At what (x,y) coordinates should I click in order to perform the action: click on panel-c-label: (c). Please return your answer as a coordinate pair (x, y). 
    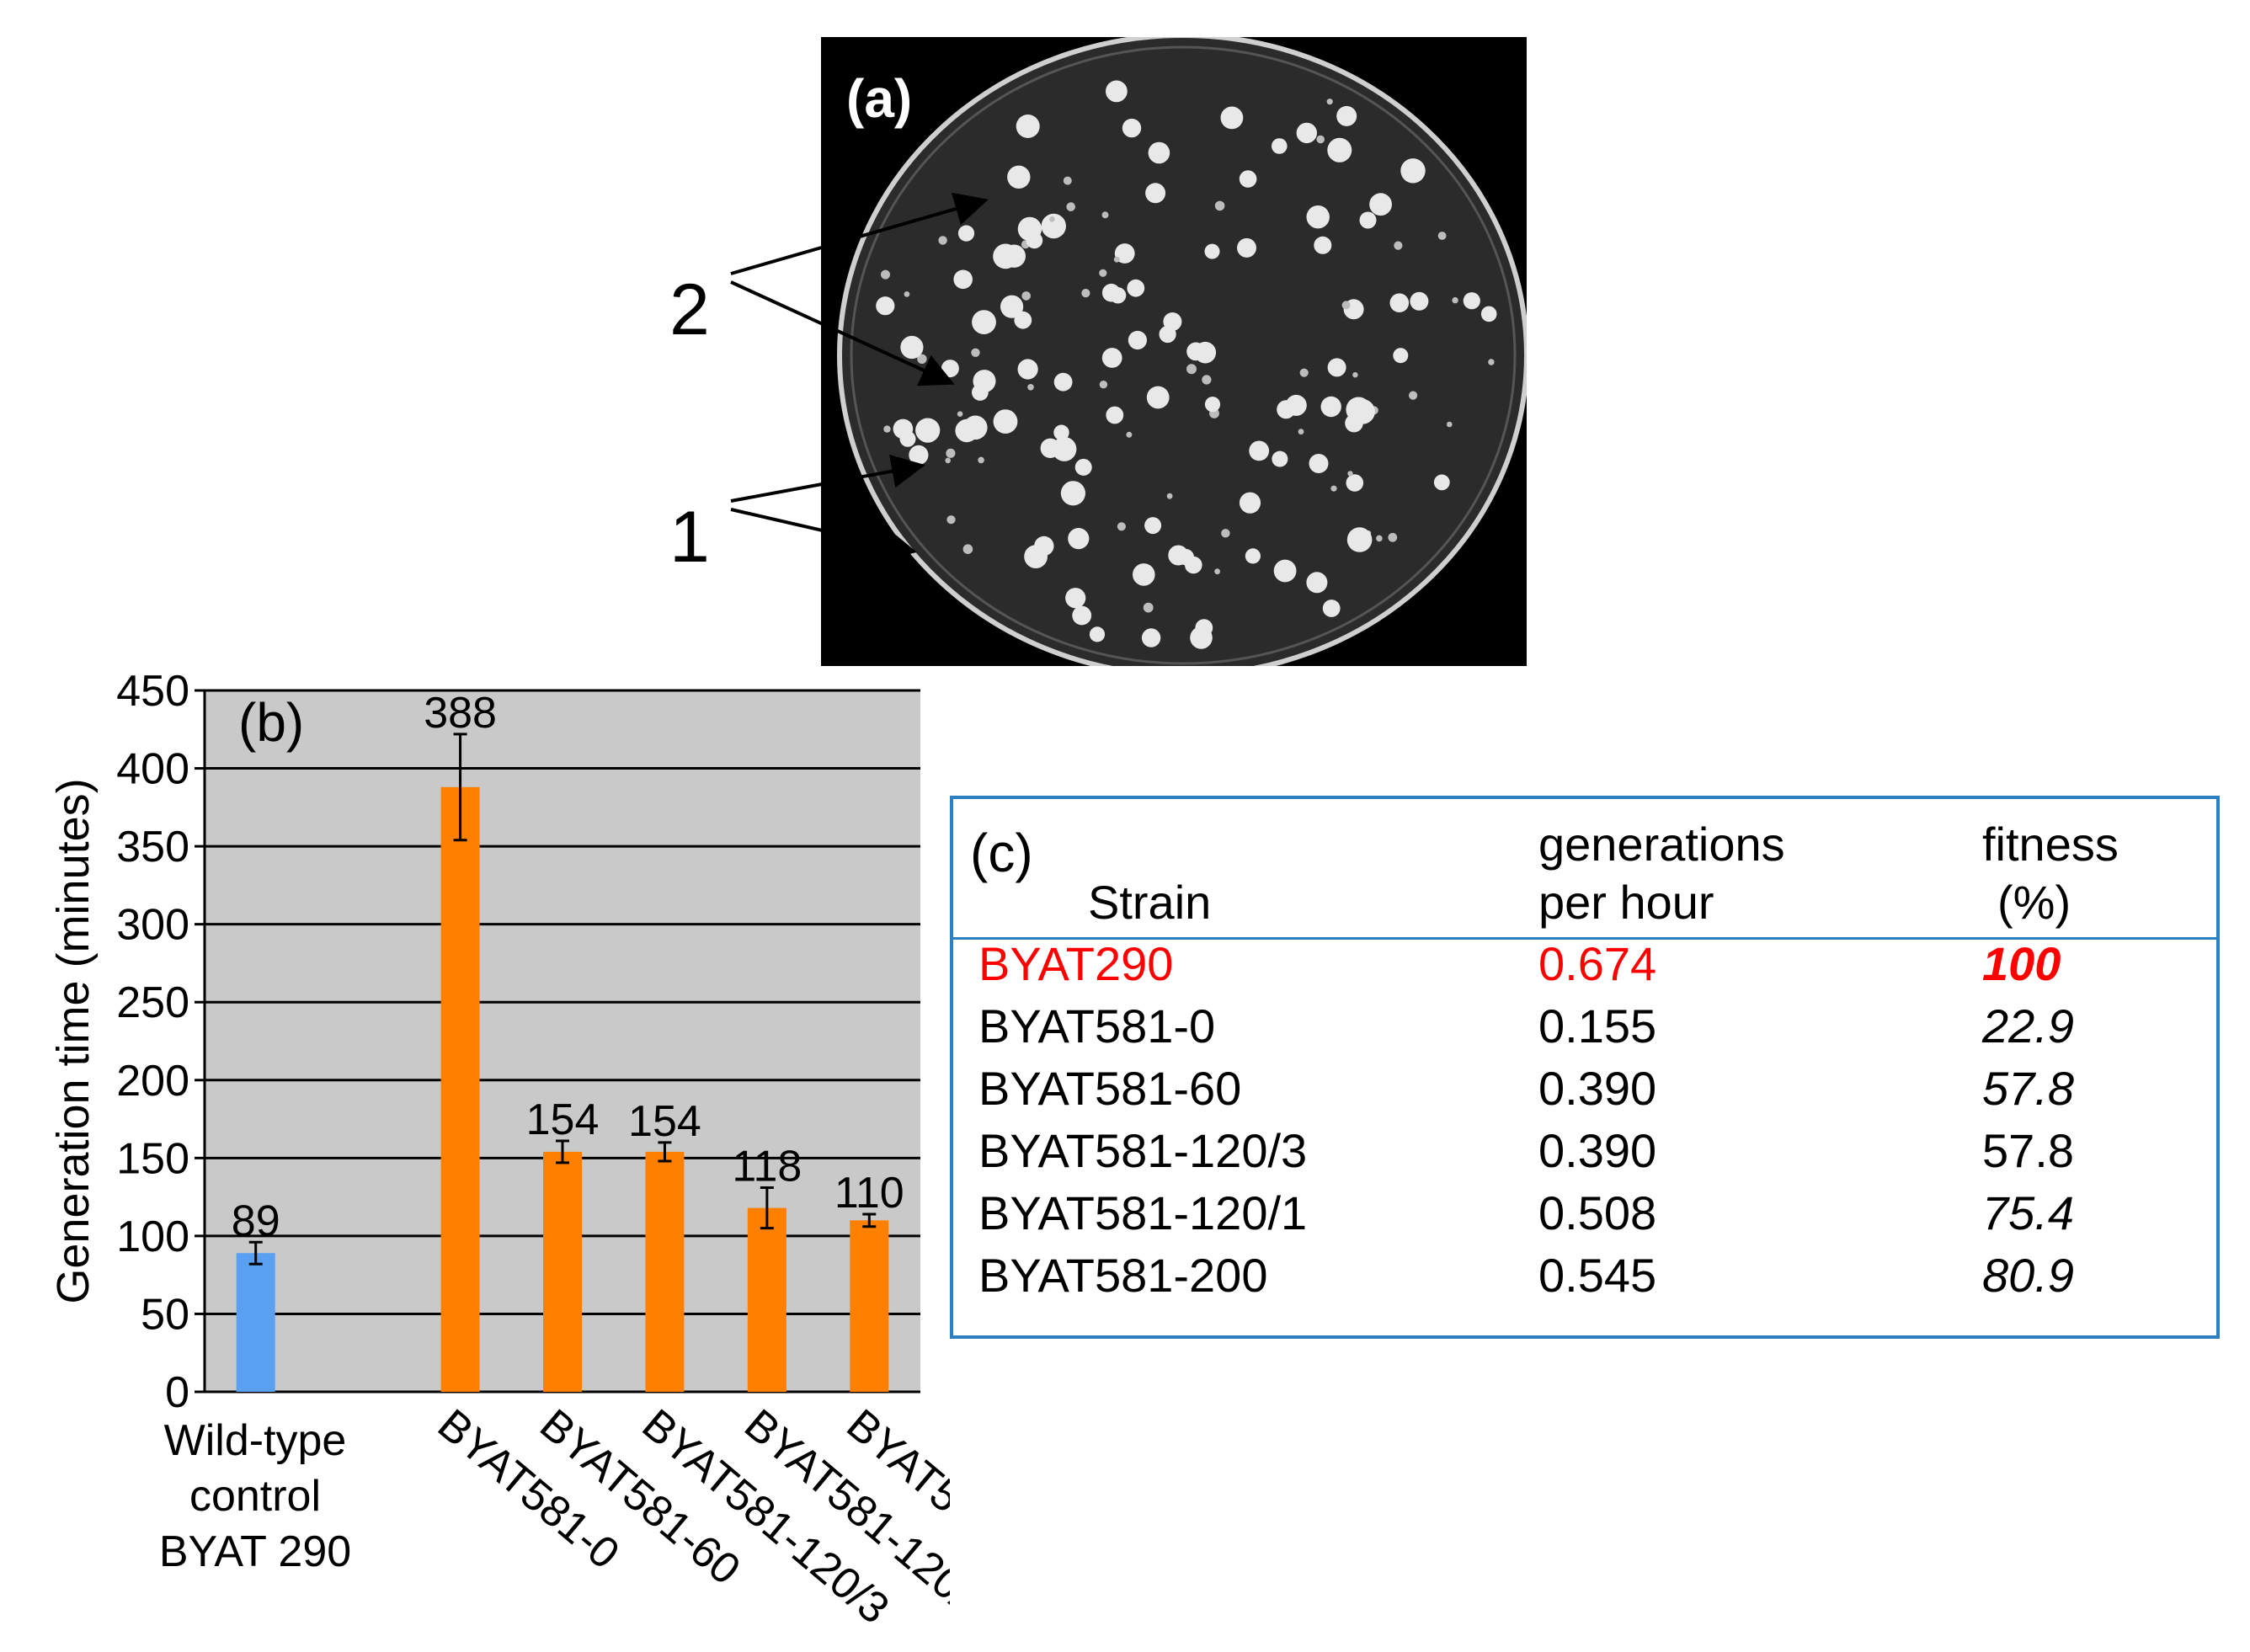
    Looking at the image, I should click on (1001, 853).